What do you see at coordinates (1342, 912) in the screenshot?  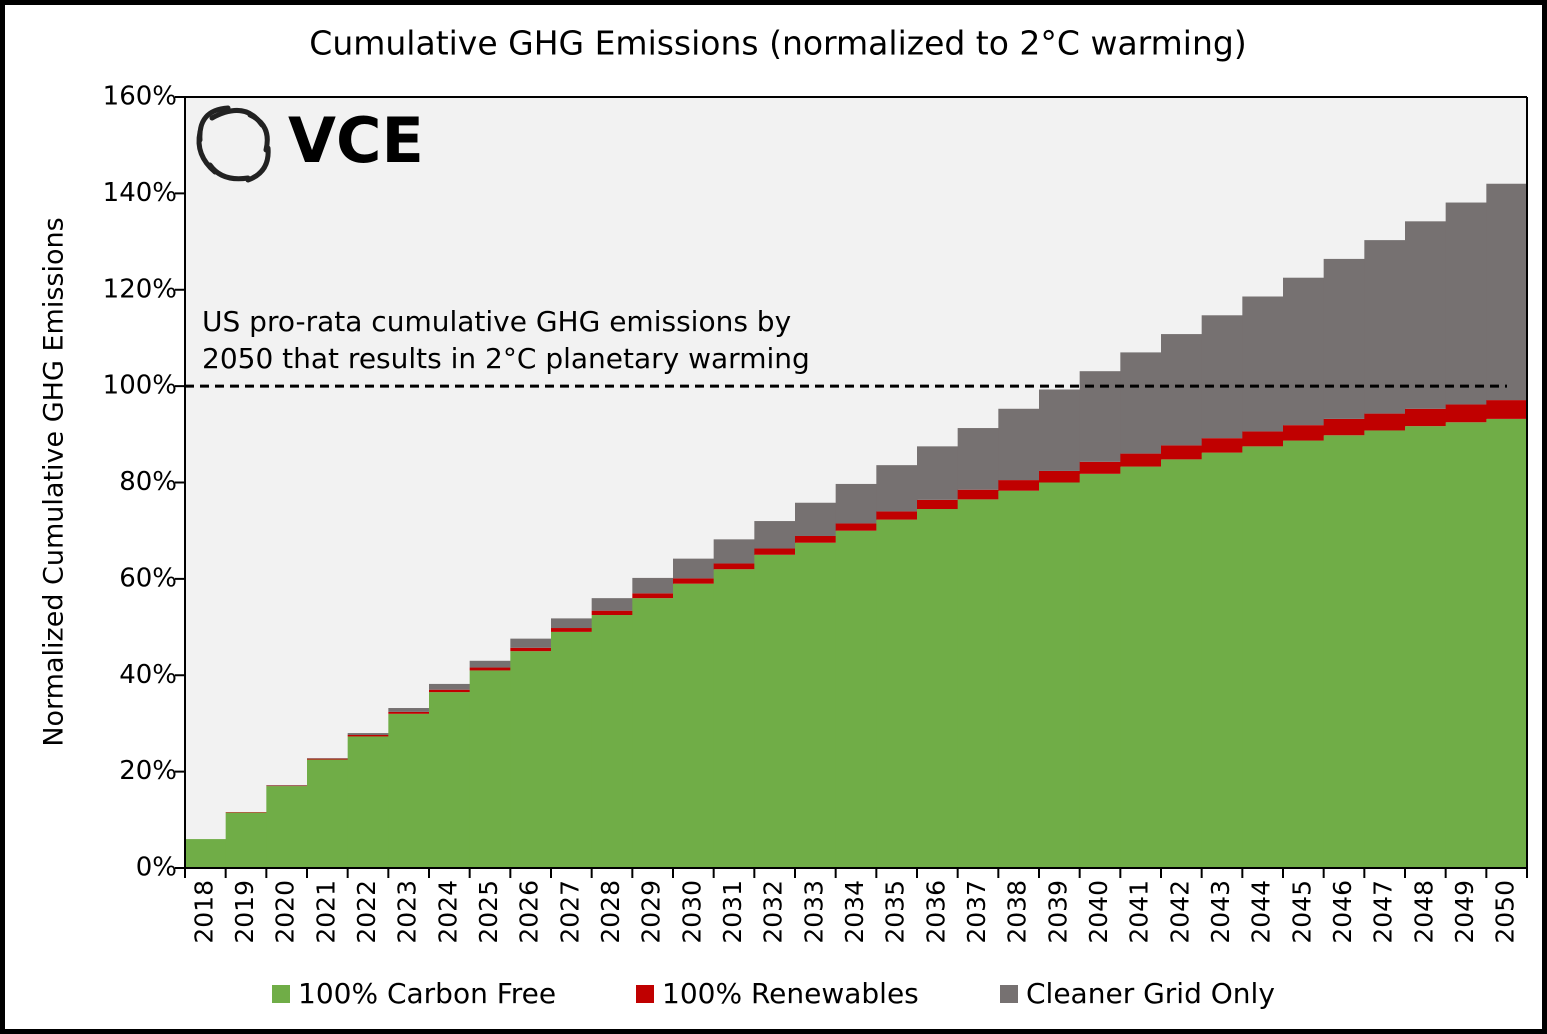 I see `x-tick-label: 2046` at bounding box center [1342, 912].